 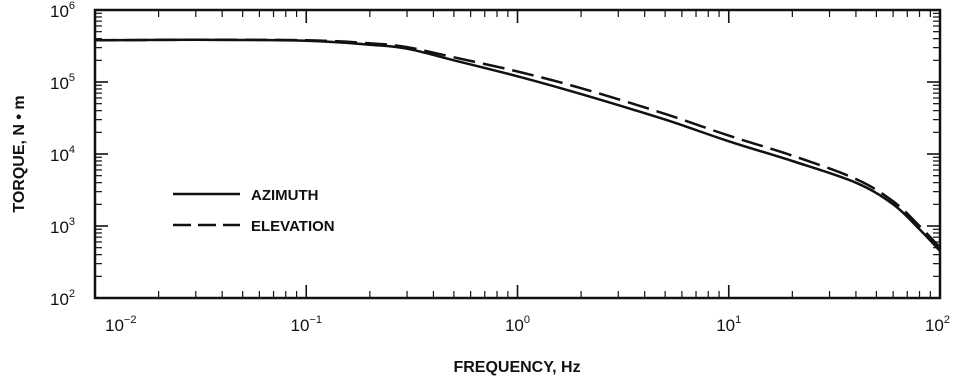 I want to click on y-tick-label: 10⁴, so click(x=62, y=154).